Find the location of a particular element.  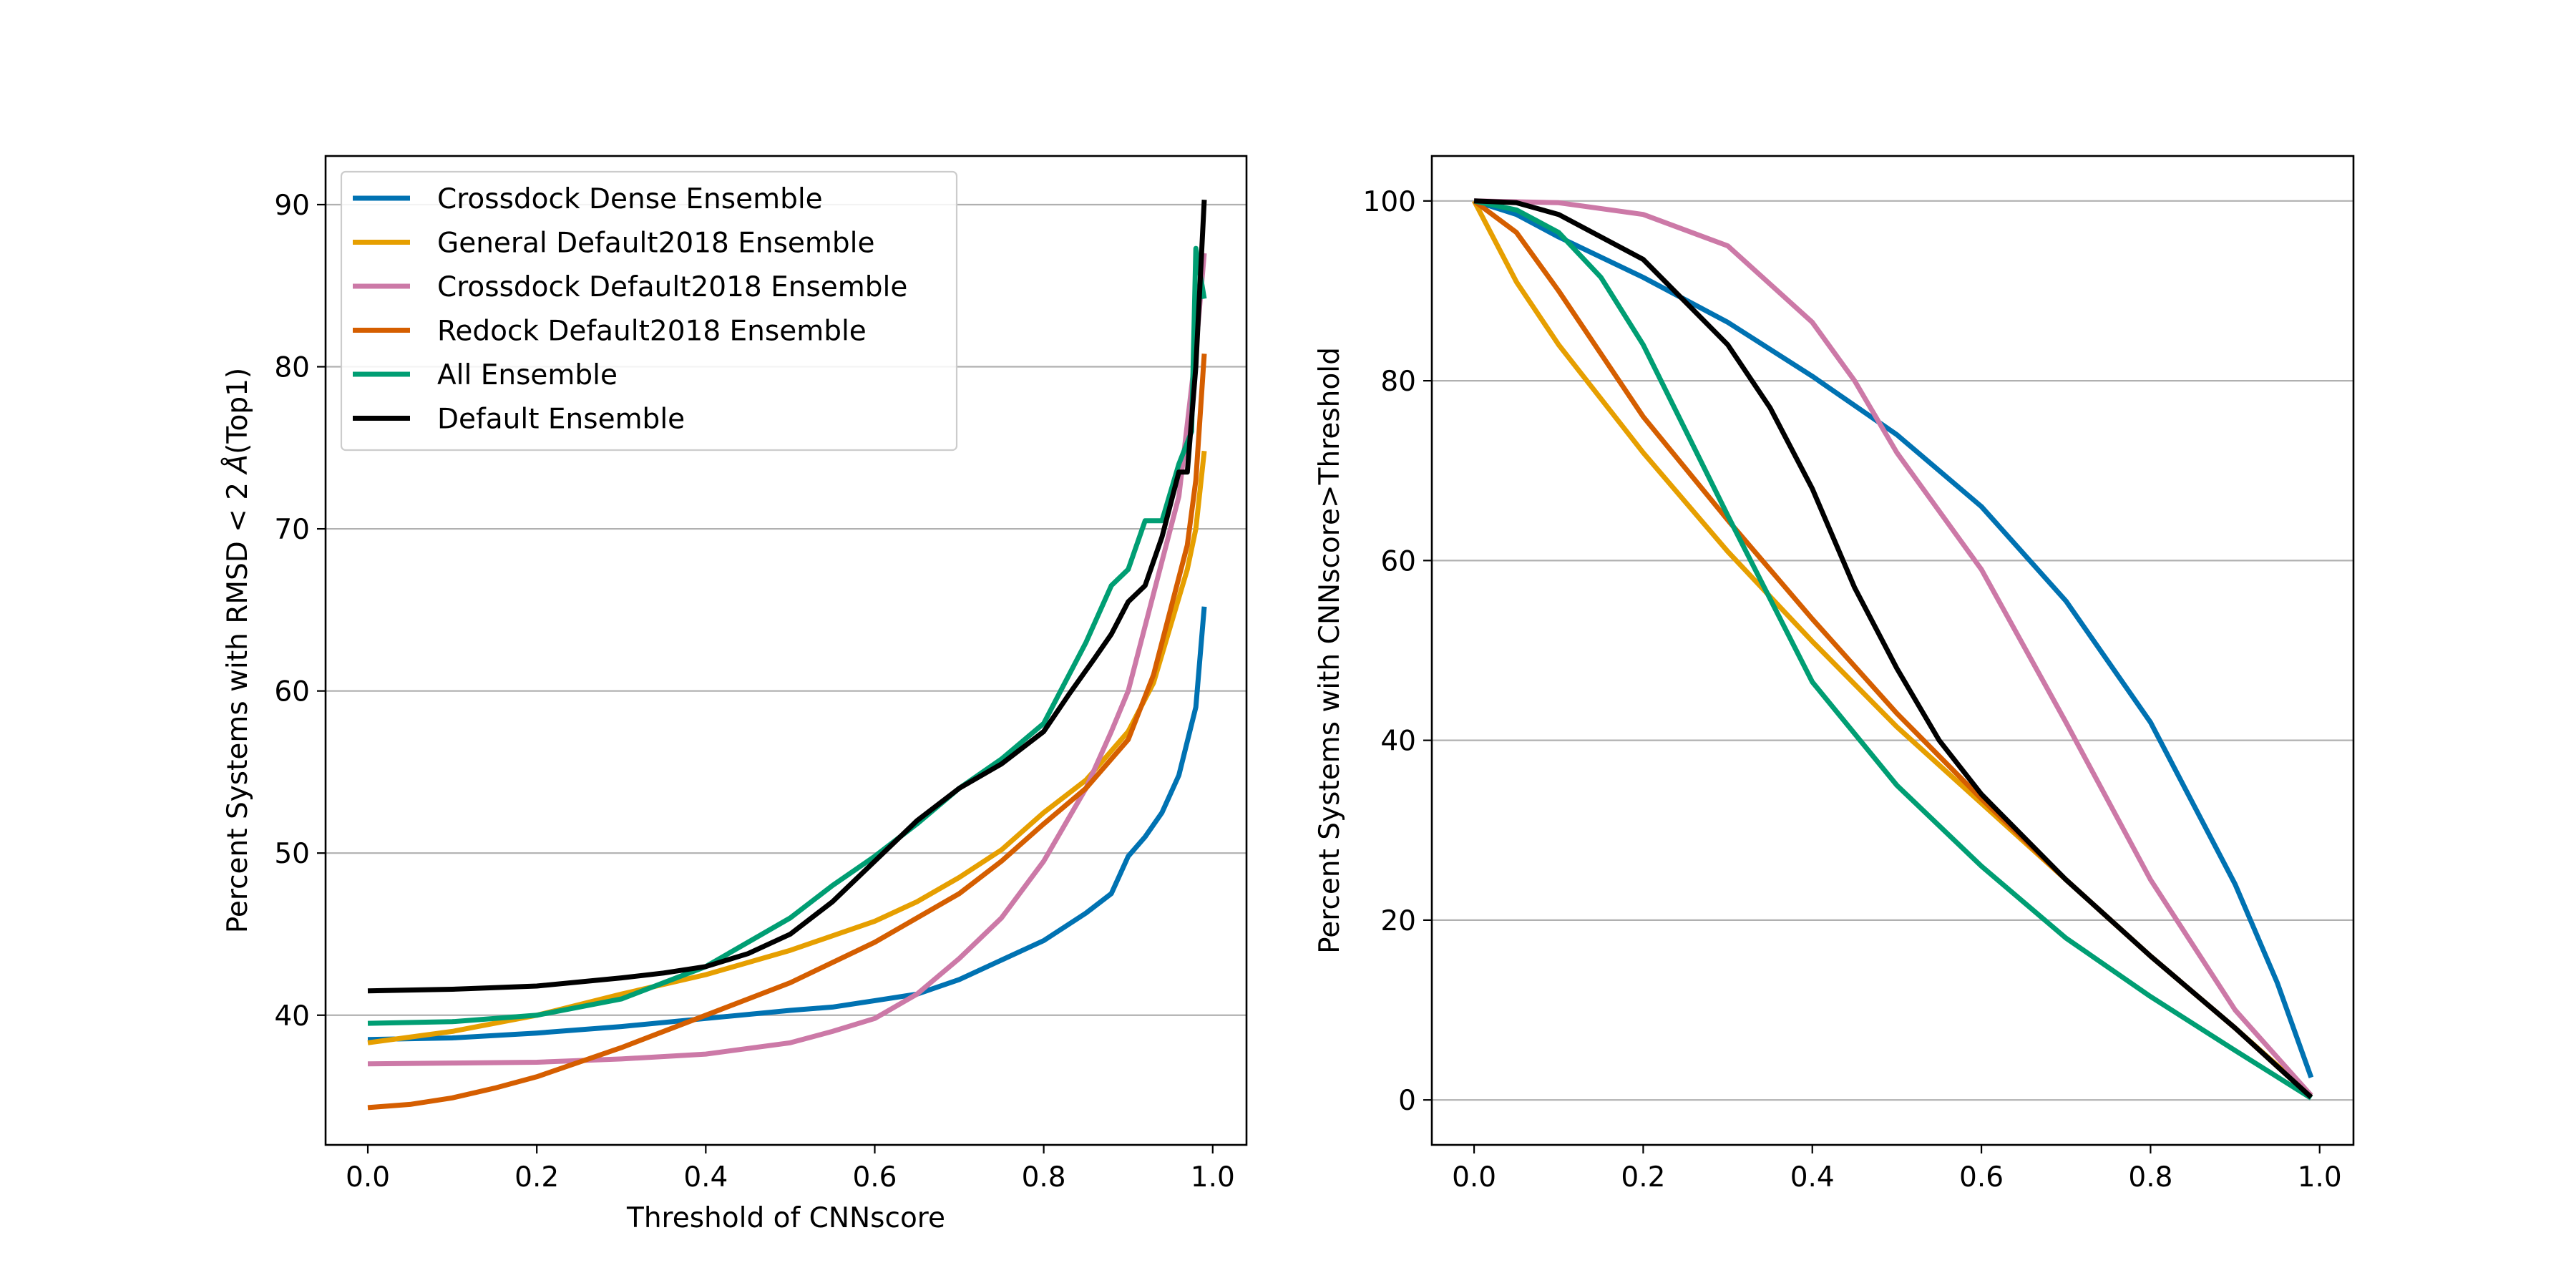

y-axis-label: Percent Systems with RMSD < 2 Å(Top1) is located at coordinates (237, 650).